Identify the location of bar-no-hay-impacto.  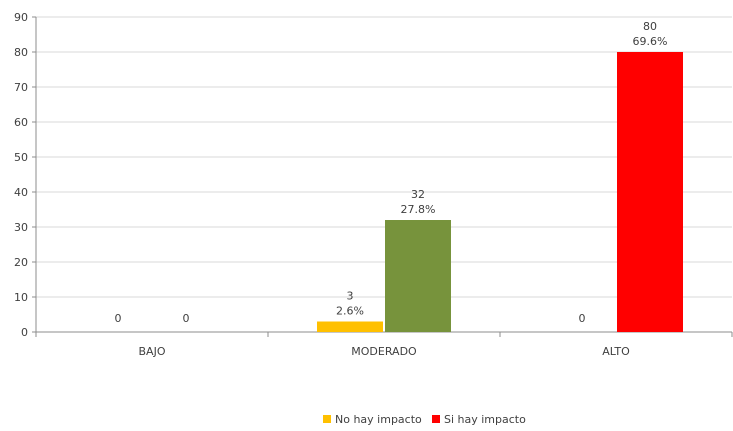
(350, 326).